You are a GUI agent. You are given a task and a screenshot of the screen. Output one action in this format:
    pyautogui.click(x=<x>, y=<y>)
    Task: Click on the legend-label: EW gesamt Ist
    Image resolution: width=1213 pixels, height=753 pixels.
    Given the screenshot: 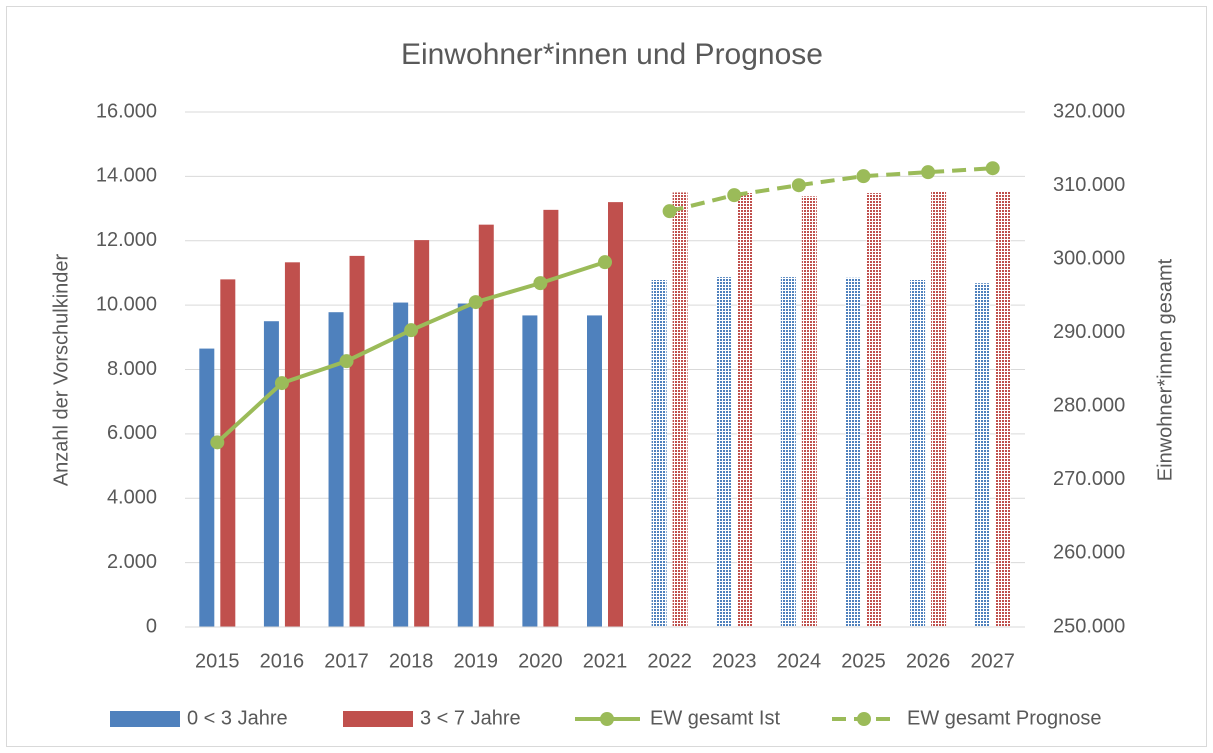 What is the action you would take?
    pyautogui.click(x=715, y=718)
    